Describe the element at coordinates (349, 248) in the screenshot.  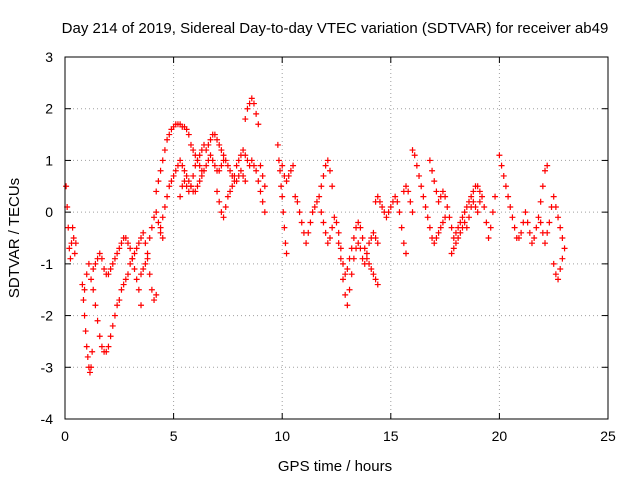
I see `series-arc-m` at that location.